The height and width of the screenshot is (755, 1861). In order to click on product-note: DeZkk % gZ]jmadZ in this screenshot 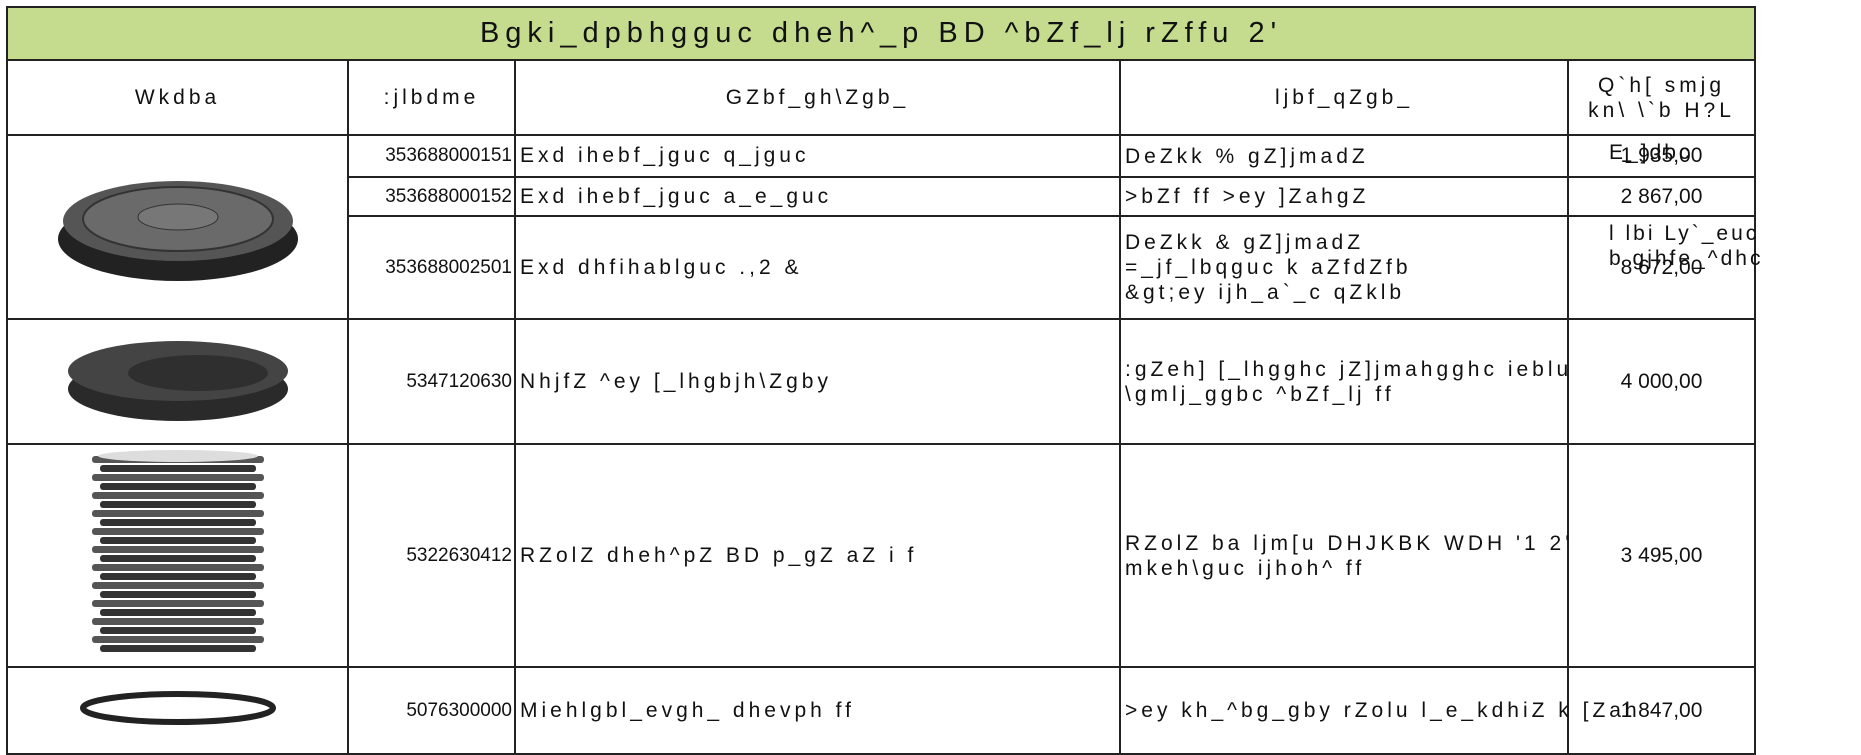, I will do `click(1344, 156)`.